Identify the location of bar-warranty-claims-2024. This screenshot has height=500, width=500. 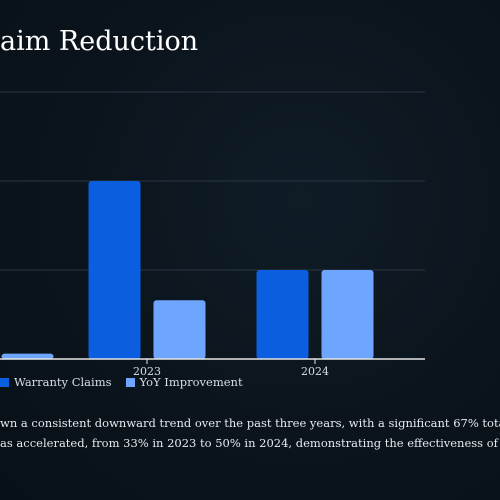
(282, 314).